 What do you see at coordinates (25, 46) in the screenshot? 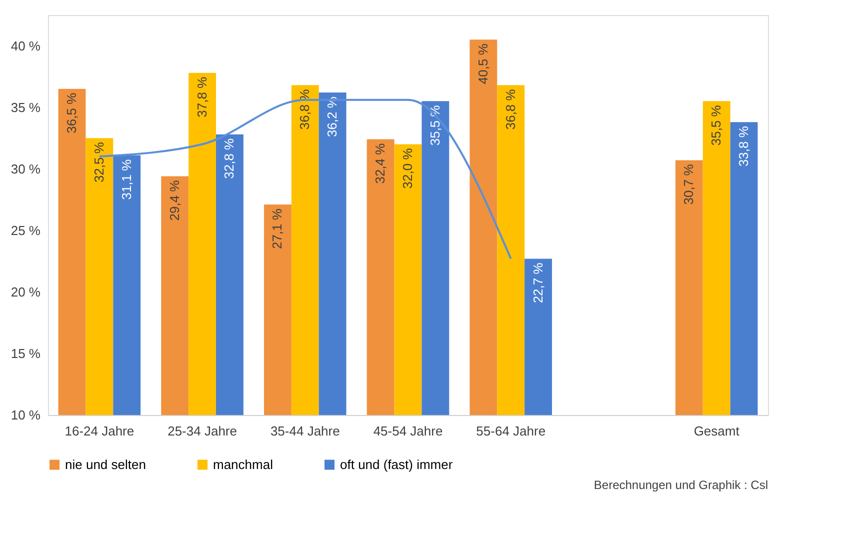
I see `y-tick-label: 40 %` at bounding box center [25, 46].